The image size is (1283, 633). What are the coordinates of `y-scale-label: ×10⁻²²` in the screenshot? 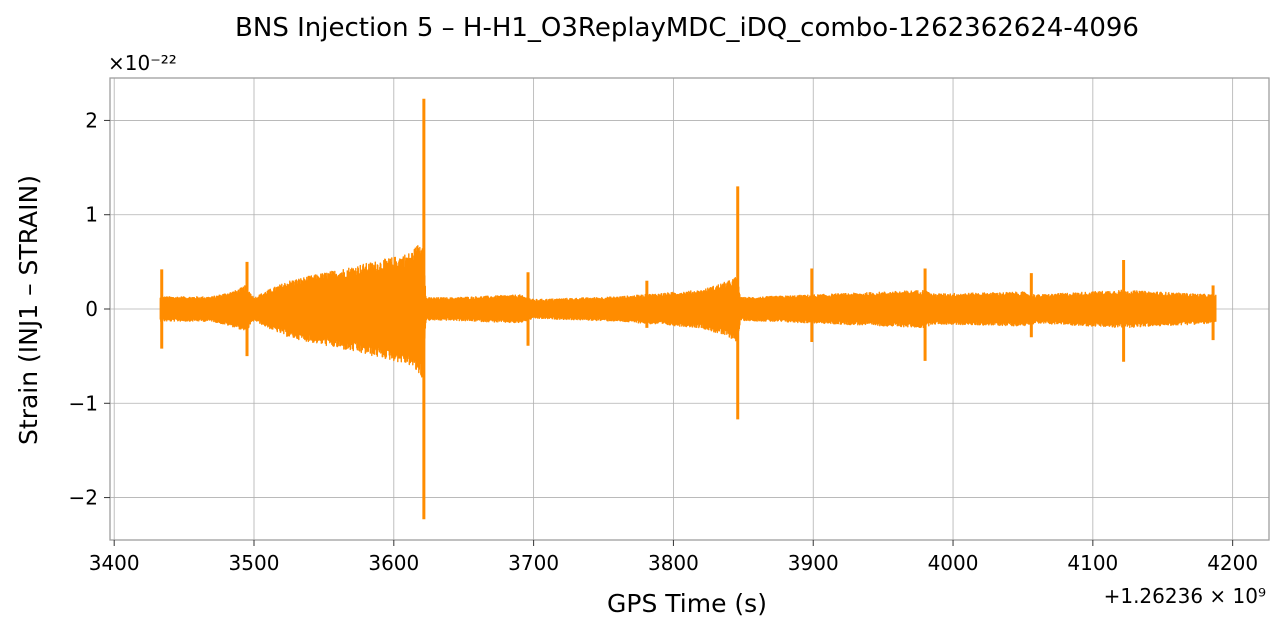 It's located at (142, 63).